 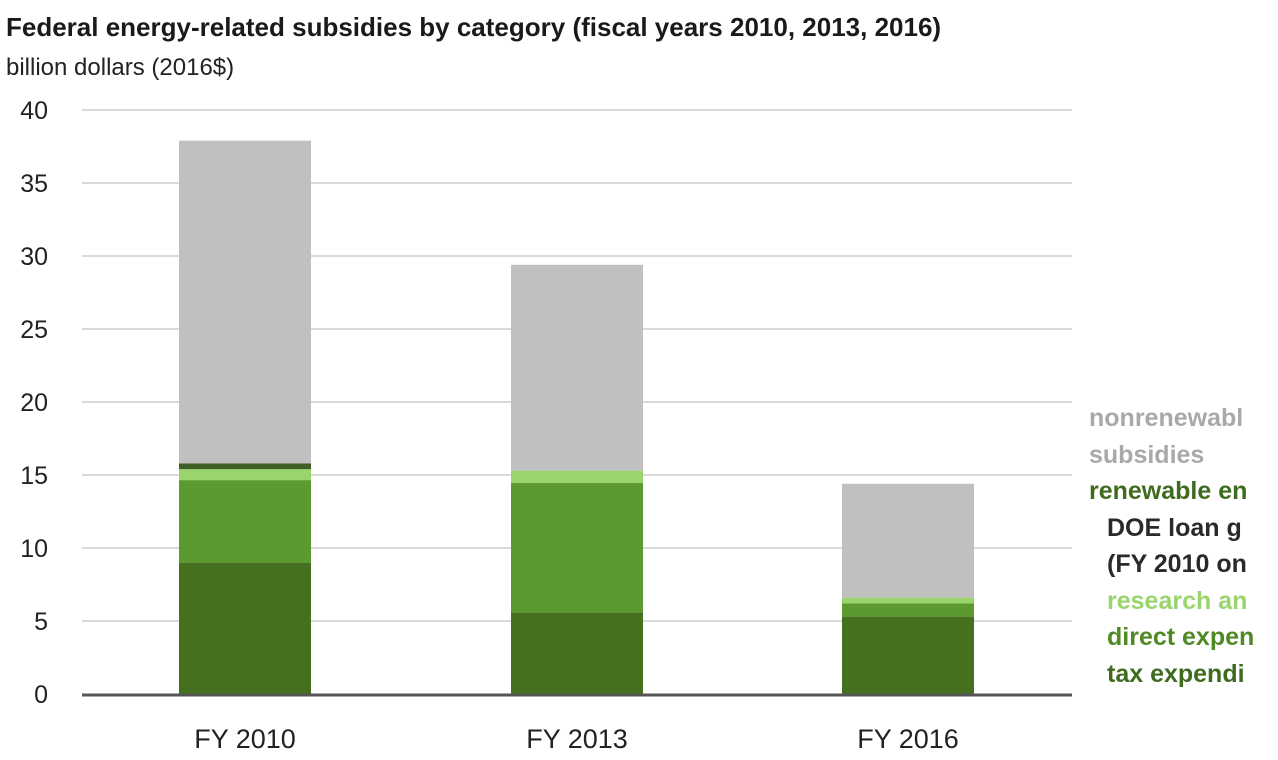 What do you see at coordinates (1147, 454) in the screenshot?
I see `legend-label: subsidies` at bounding box center [1147, 454].